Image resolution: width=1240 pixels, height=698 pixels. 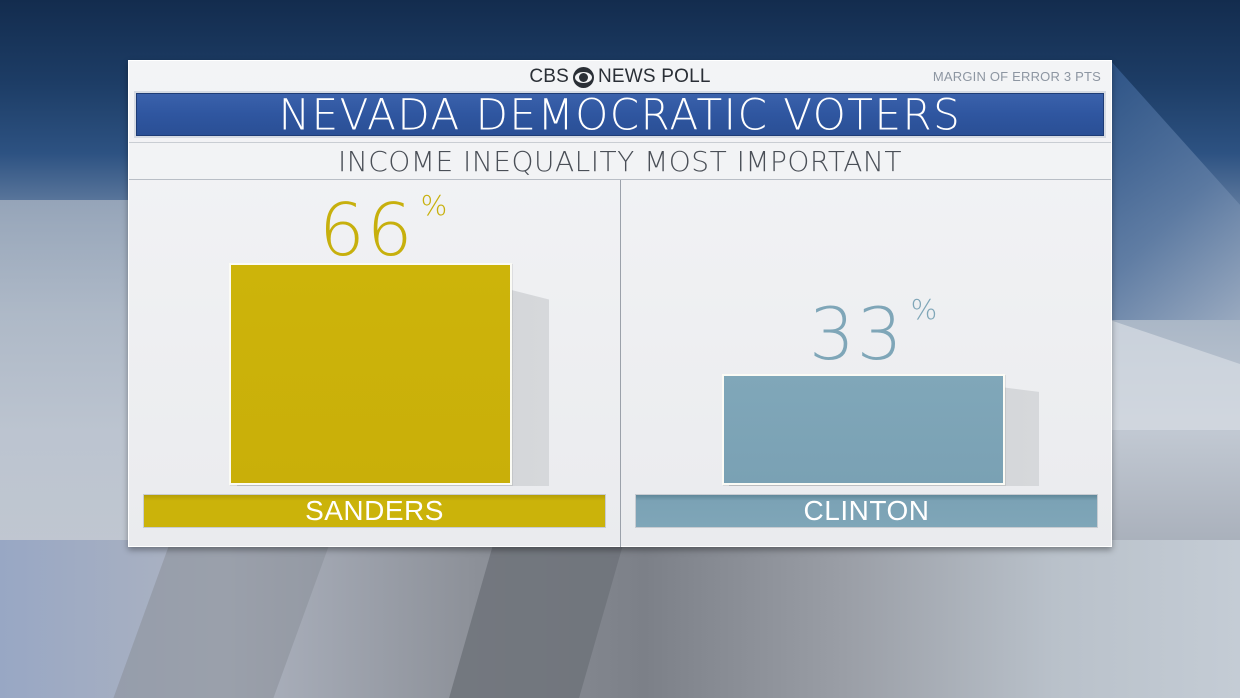 What do you see at coordinates (620, 363) in the screenshot?
I see `column-divider` at bounding box center [620, 363].